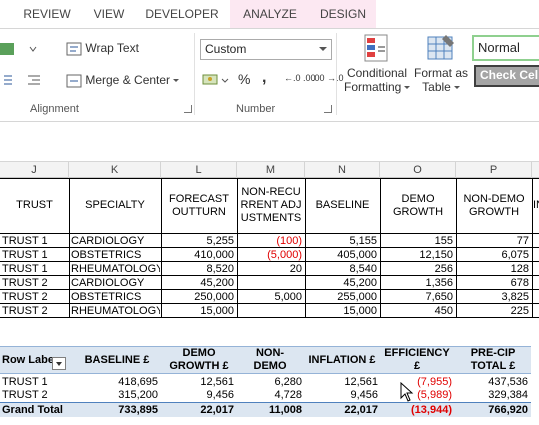  What do you see at coordinates (115, 205) in the screenshot?
I see `header-specialty: SPECIALTY` at bounding box center [115, 205].